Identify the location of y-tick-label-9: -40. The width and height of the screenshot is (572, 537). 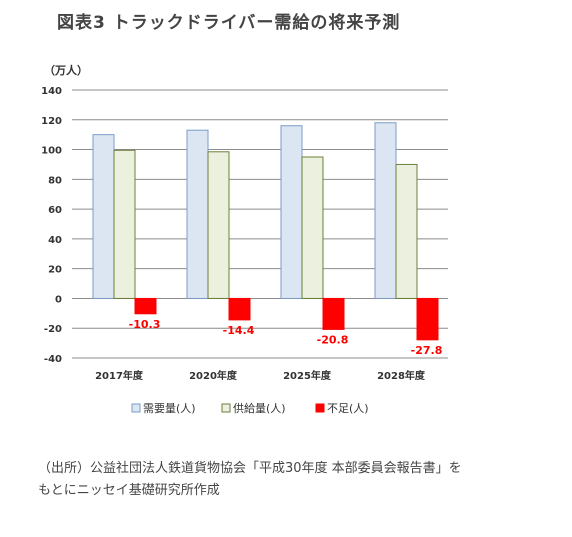
(53, 359).